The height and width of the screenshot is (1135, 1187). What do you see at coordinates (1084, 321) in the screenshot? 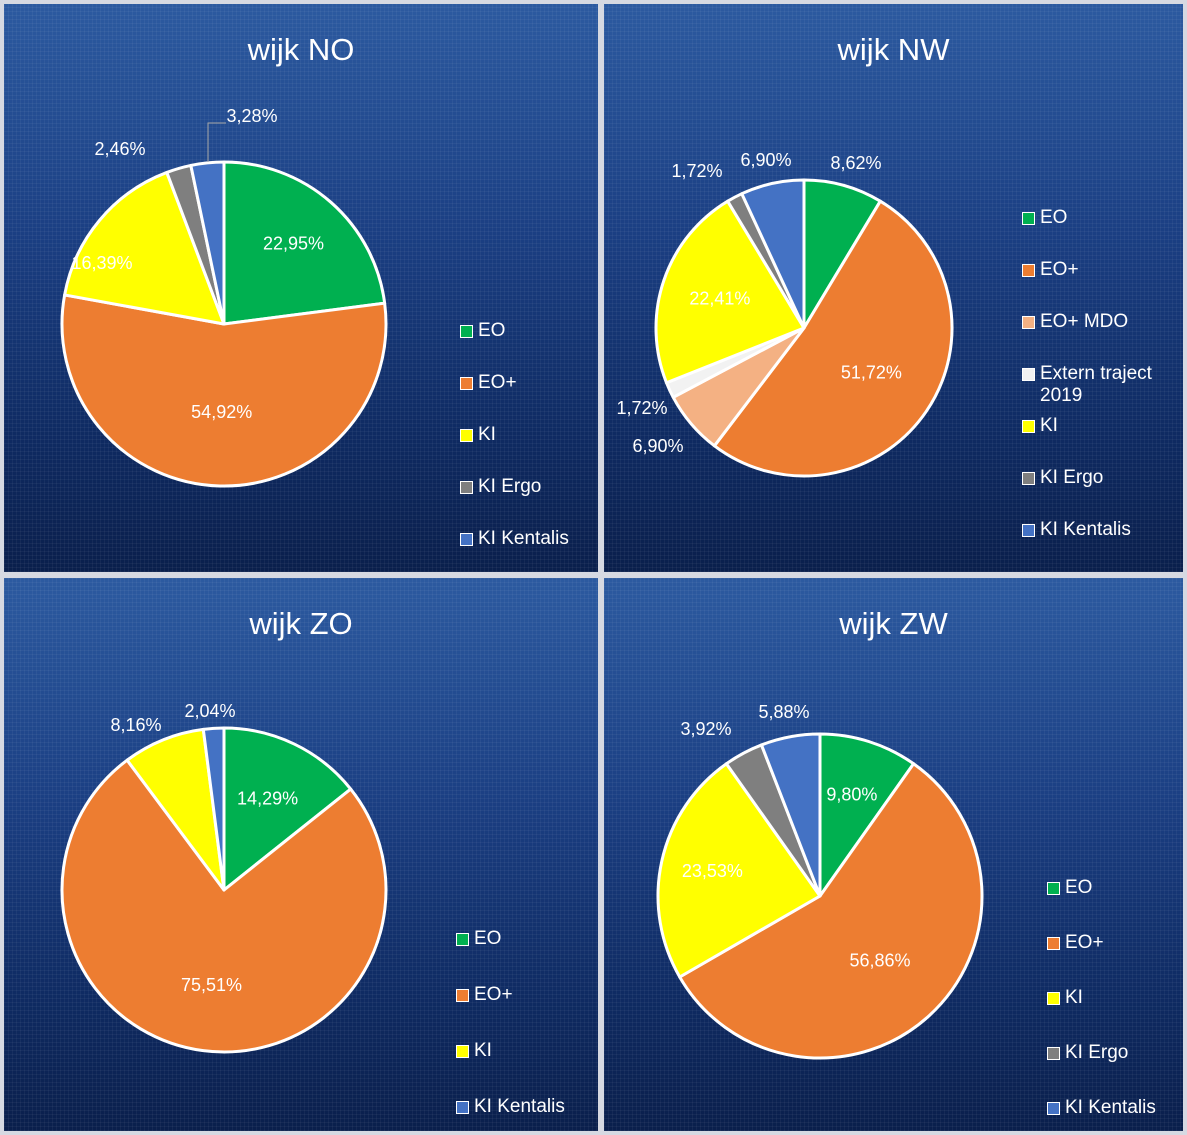
I see `legend-label: EO+ MDO` at bounding box center [1084, 321].